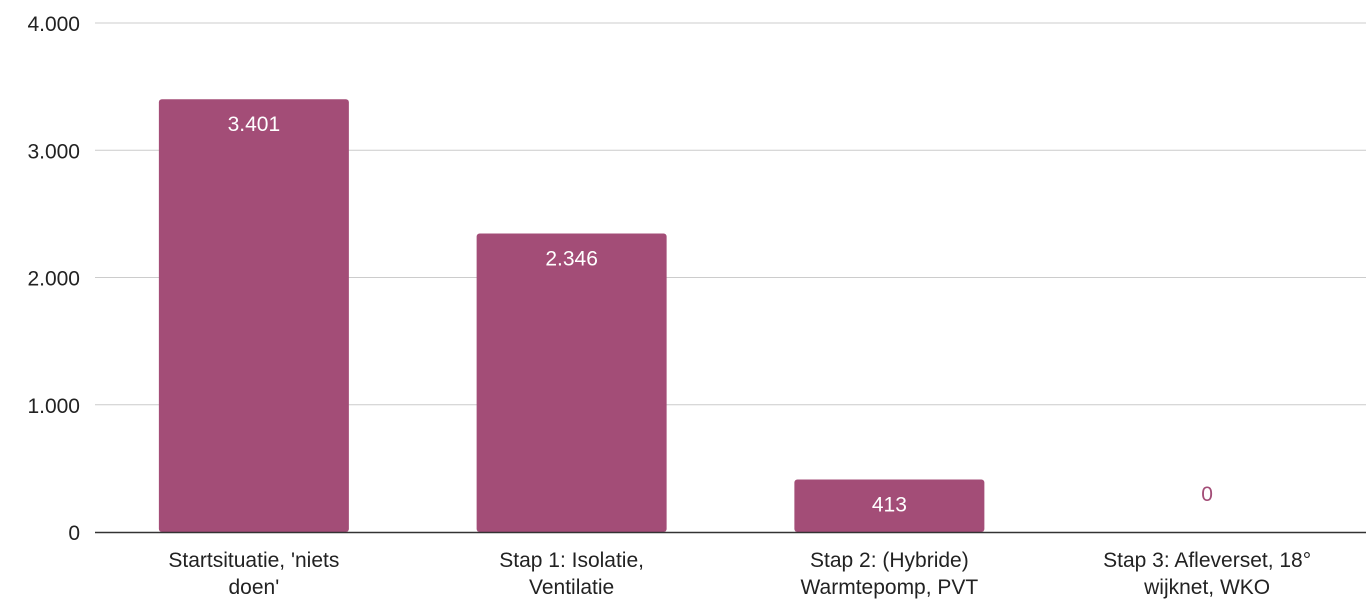 This screenshot has width=1366, height=607. Describe the element at coordinates (571, 560) in the screenshot. I see `x-tick-label: Stap 1: Isolatie,` at that location.